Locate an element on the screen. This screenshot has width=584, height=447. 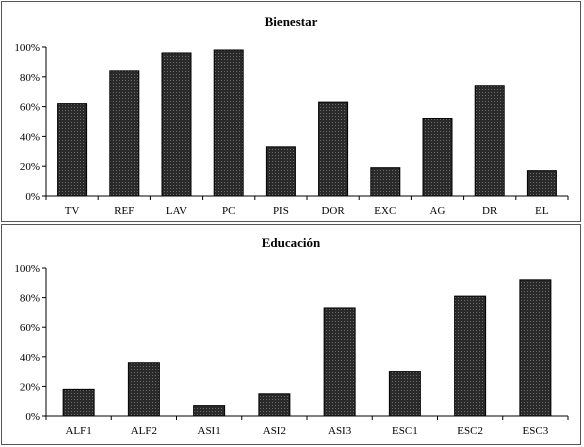
bar-el is located at coordinates (541, 183).